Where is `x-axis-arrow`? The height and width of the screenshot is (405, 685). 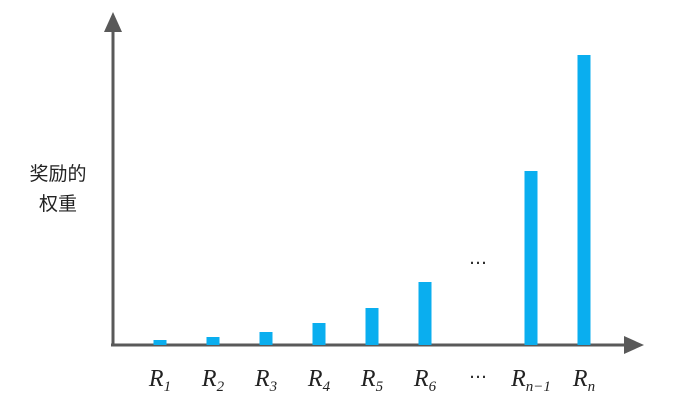
x-axis-arrow is located at coordinates (634, 345).